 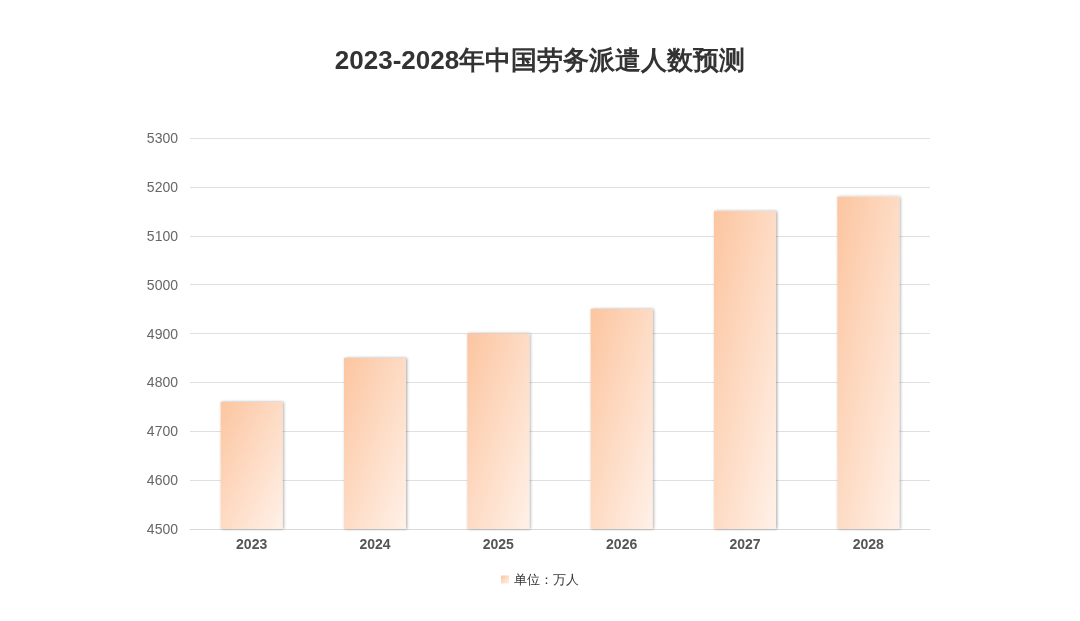 I want to click on y-tick-label: 5200, so click(x=162, y=186).